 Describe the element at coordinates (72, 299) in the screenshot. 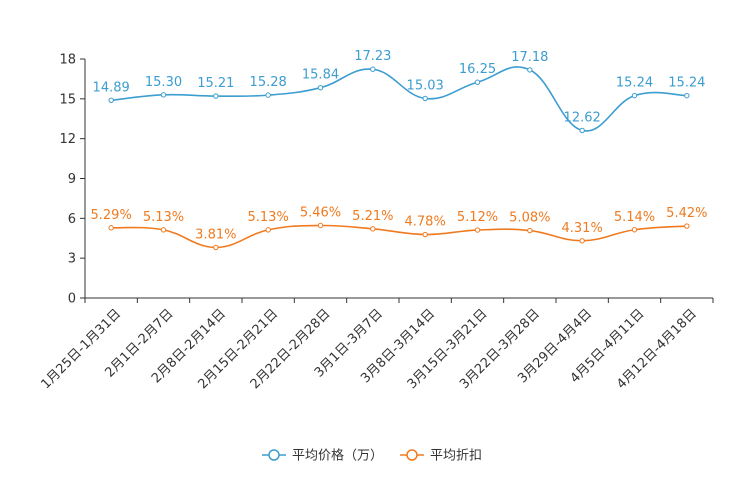

I see `y-tick-label: 0` at that location.